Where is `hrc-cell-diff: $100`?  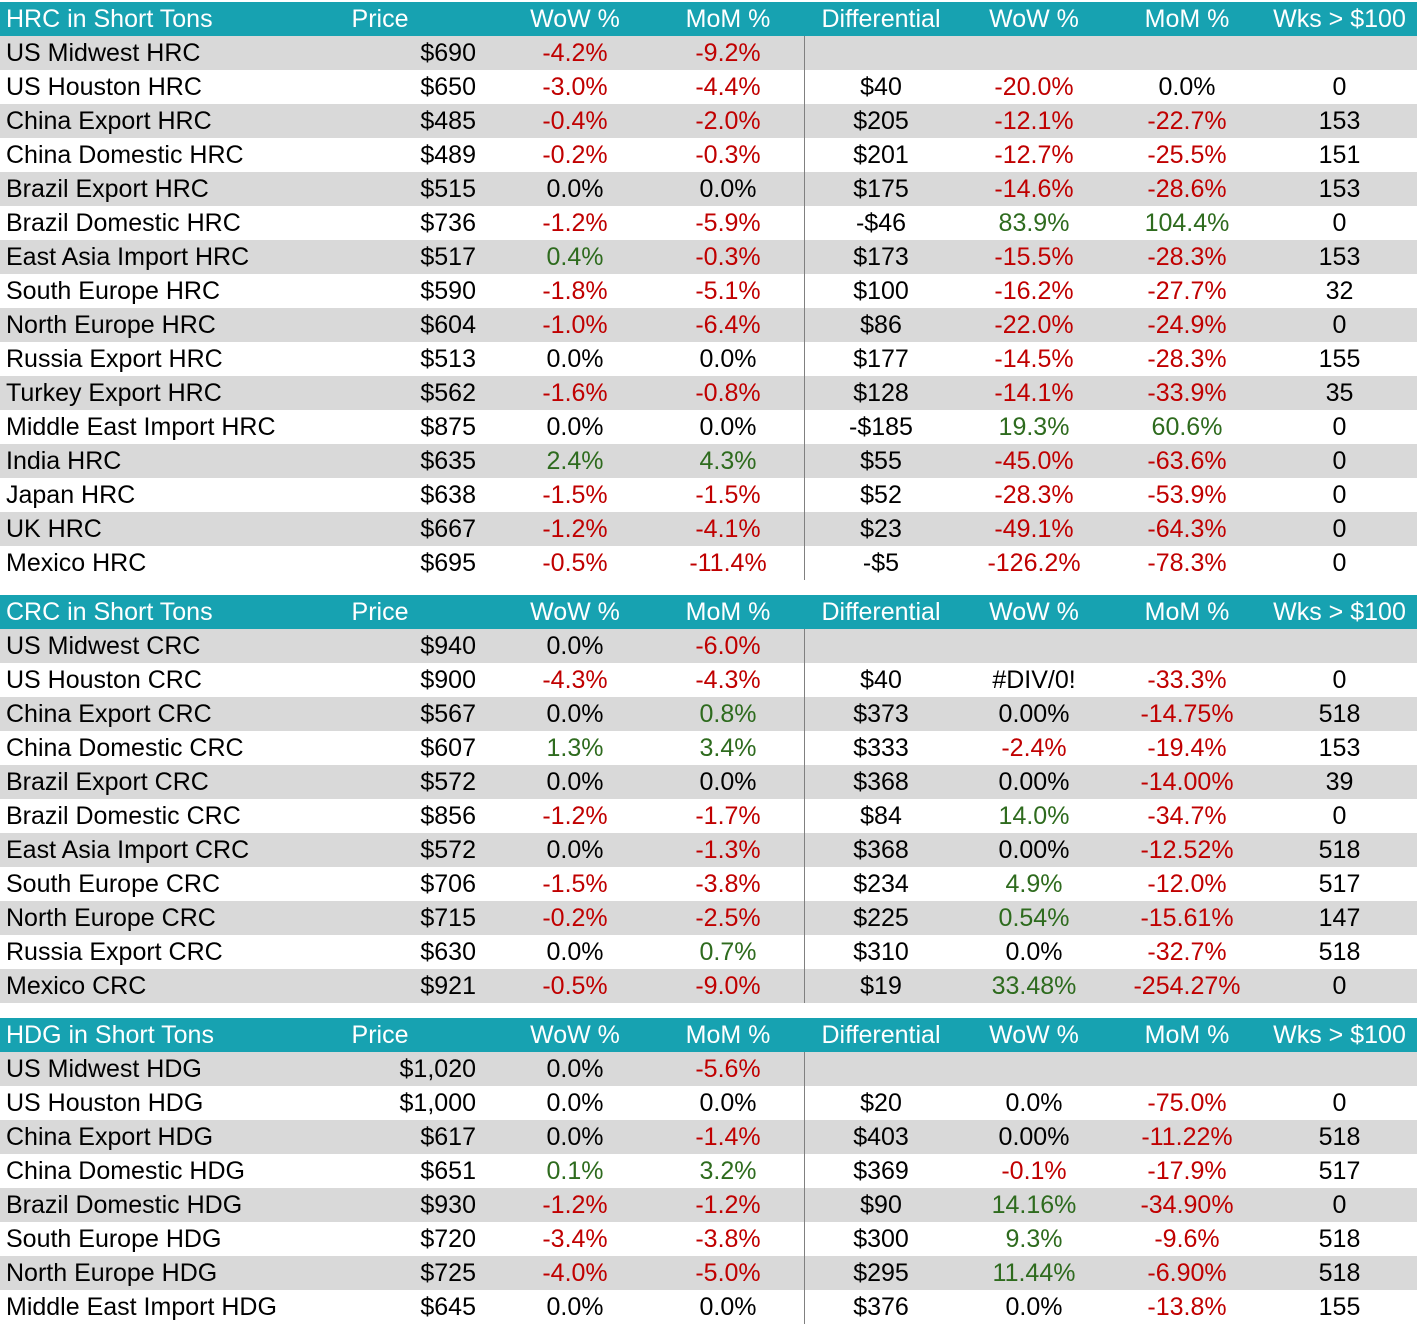
hrc-cell-diff: $100 is located at coordinates (881, 291).